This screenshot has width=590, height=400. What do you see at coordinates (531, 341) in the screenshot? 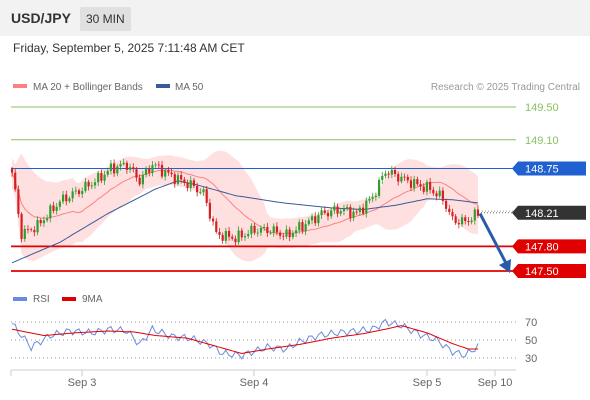
I see `rsi-tick-label-1: 50` at bounding box center [531, 341].